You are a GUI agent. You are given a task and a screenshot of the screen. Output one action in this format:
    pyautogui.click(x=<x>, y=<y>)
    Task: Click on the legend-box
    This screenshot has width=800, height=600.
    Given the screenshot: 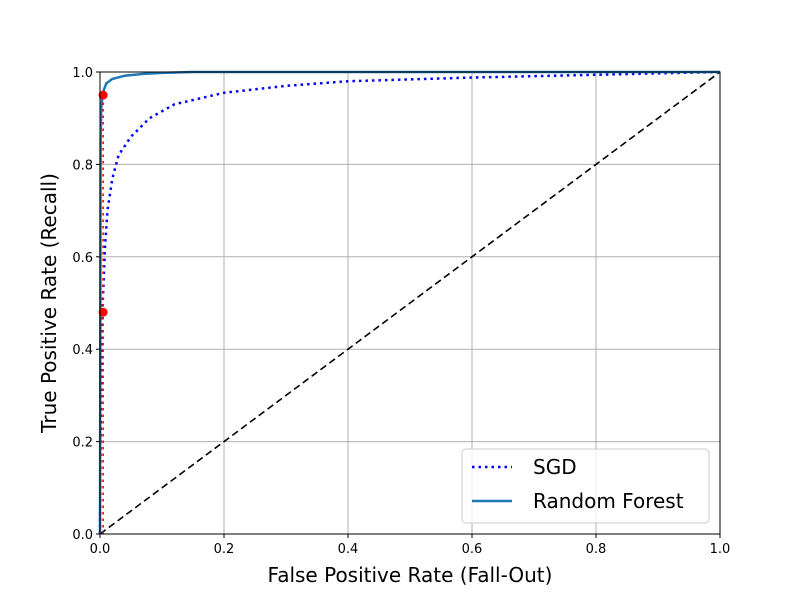 What is the action you would take?
    pyautogui.click(x=585, y=486)
    